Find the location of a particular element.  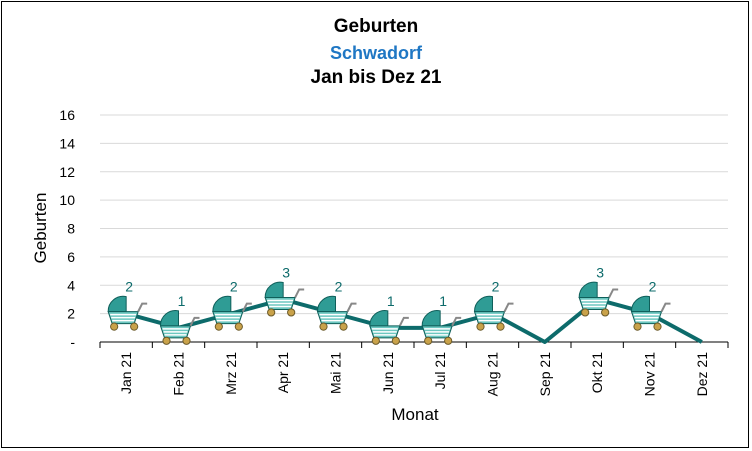

x-tick-label: Mrz 21 is located at coordinates (231, 373).